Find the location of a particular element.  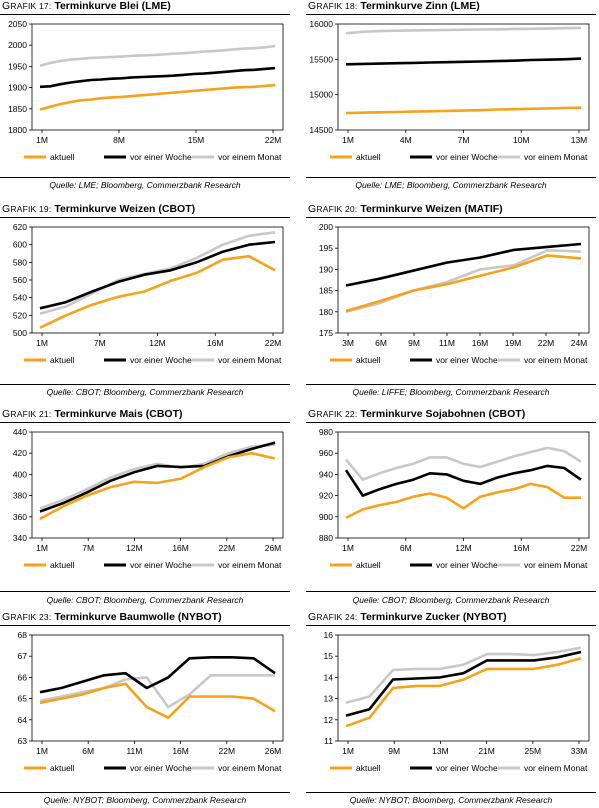

y-tick-label: 400 is located at coordinates (20, 474).